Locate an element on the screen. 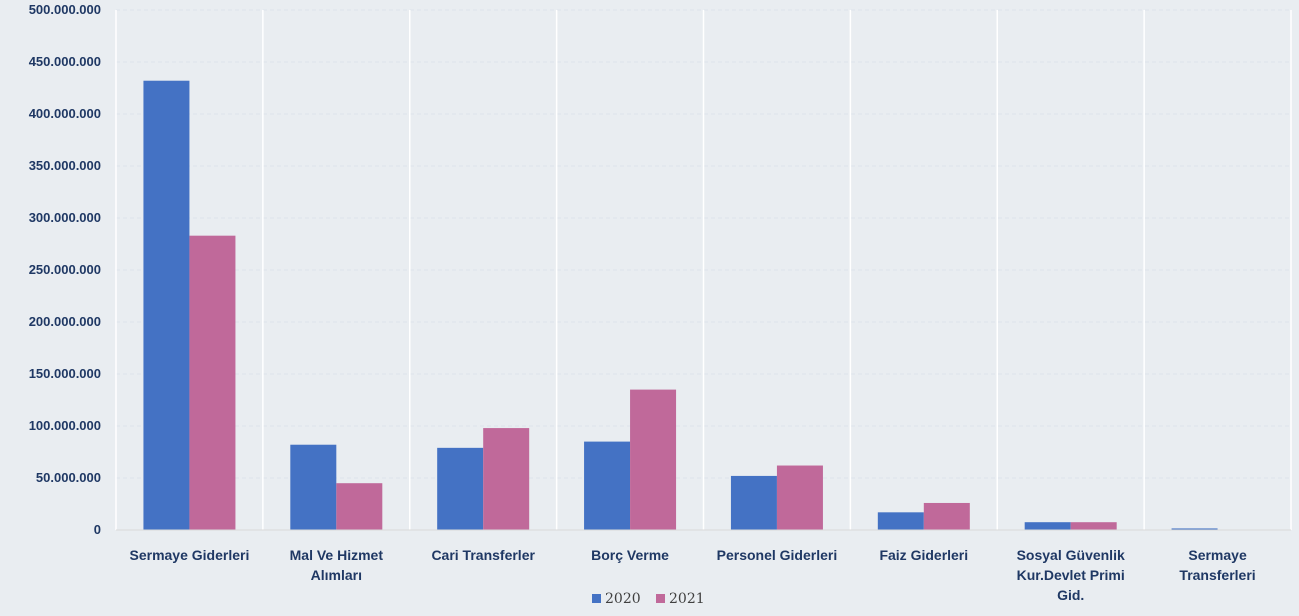  y-tick-label: 500.000.000 is located at coordinates (65, 9).